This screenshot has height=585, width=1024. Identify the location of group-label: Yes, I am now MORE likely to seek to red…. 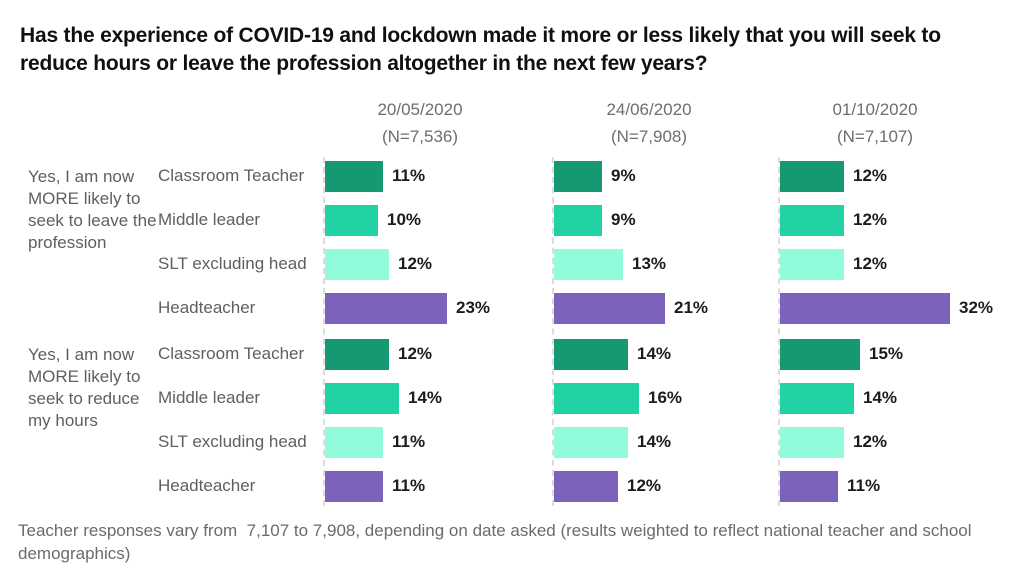
(84, 387).